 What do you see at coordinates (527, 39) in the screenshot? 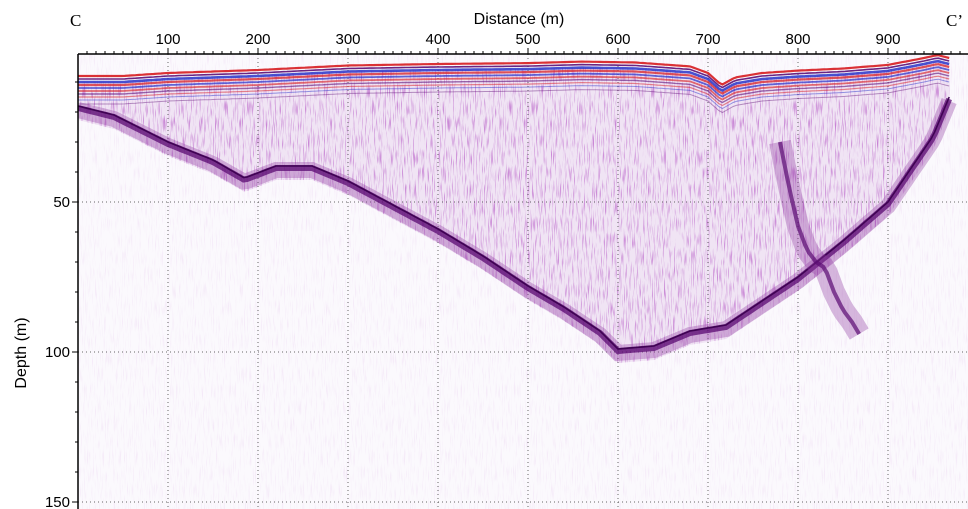
I see `x-tick-label: 500` at bounding box center [527, 39].